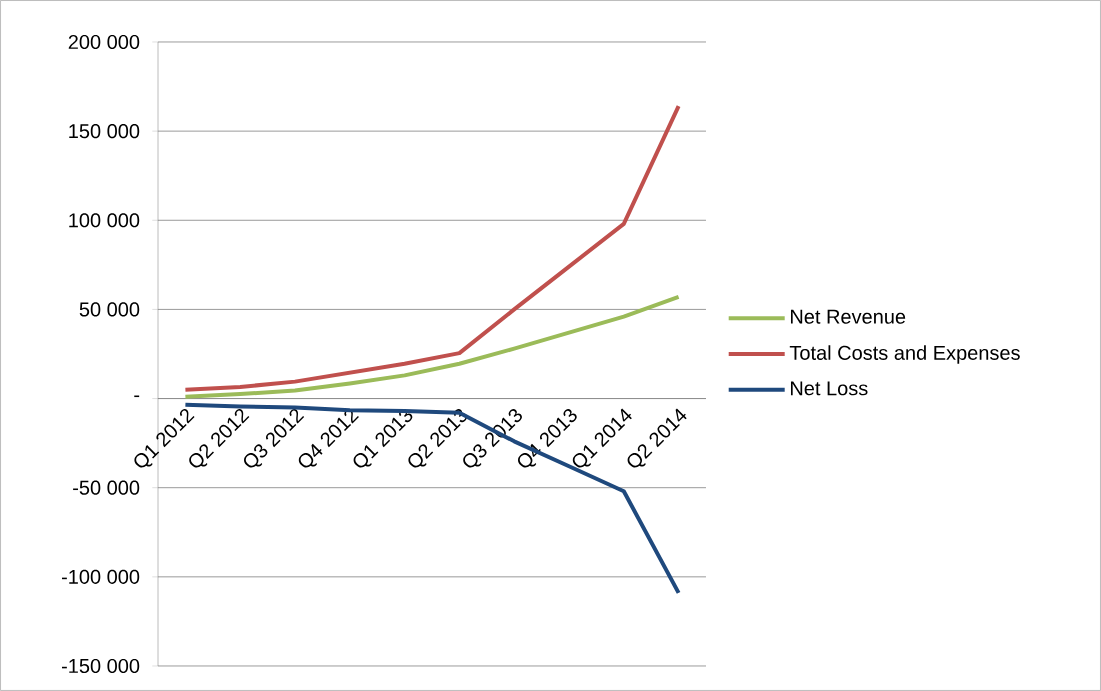 The width and height of the screenshot is (1101, 691). I want to click on y-tick-label: -100 000, so click(100, 576).